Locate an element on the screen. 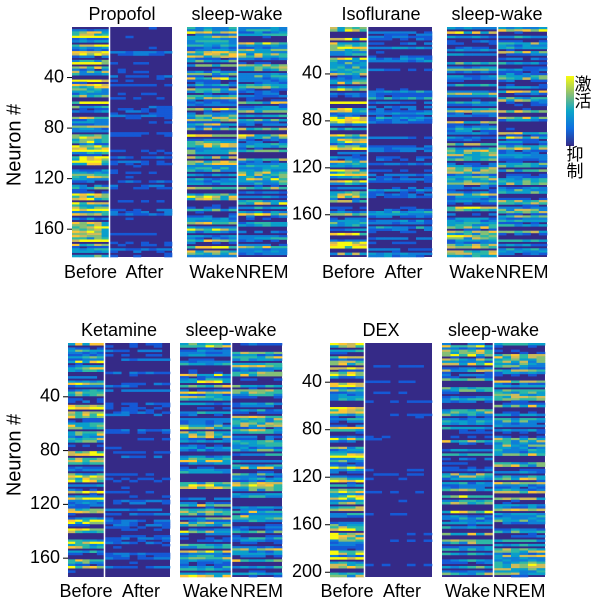 This screenshot has width=600, height=610. y-tick-label: 40 is located at coordinates (54, 76).